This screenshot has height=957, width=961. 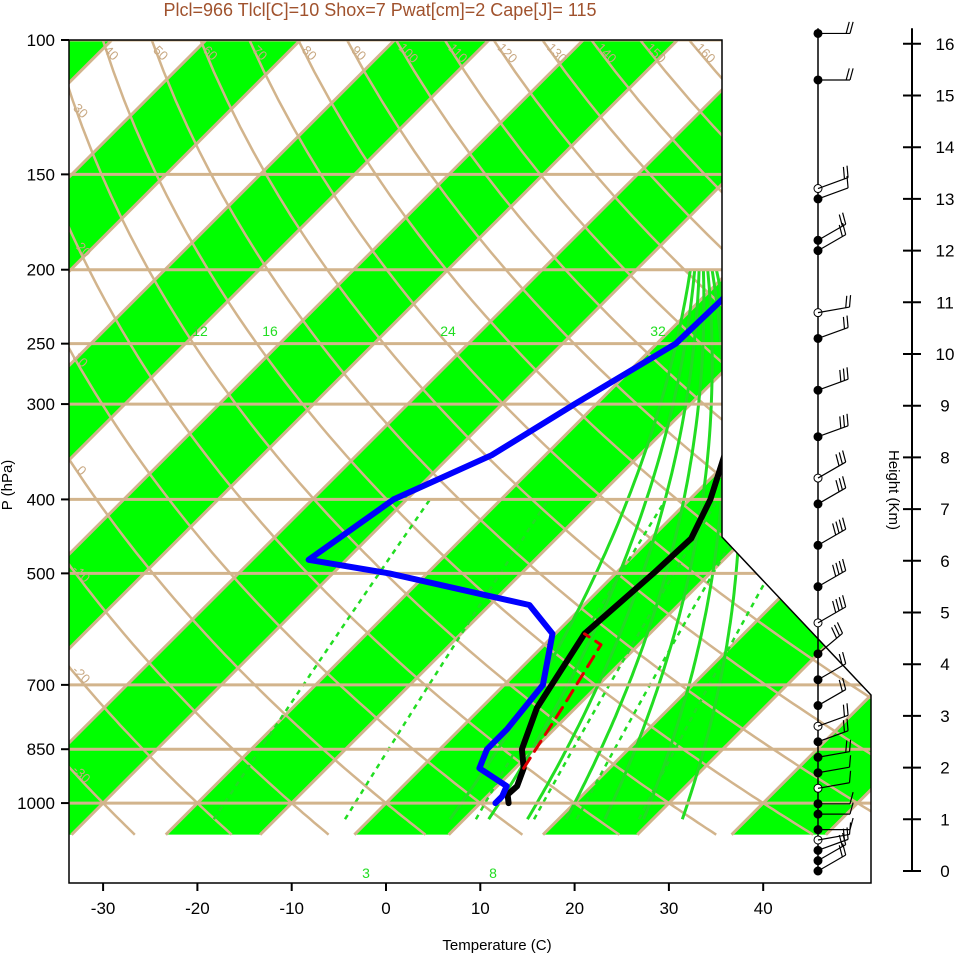 I want to click on wind-barbs, so click(x=833, y=448).